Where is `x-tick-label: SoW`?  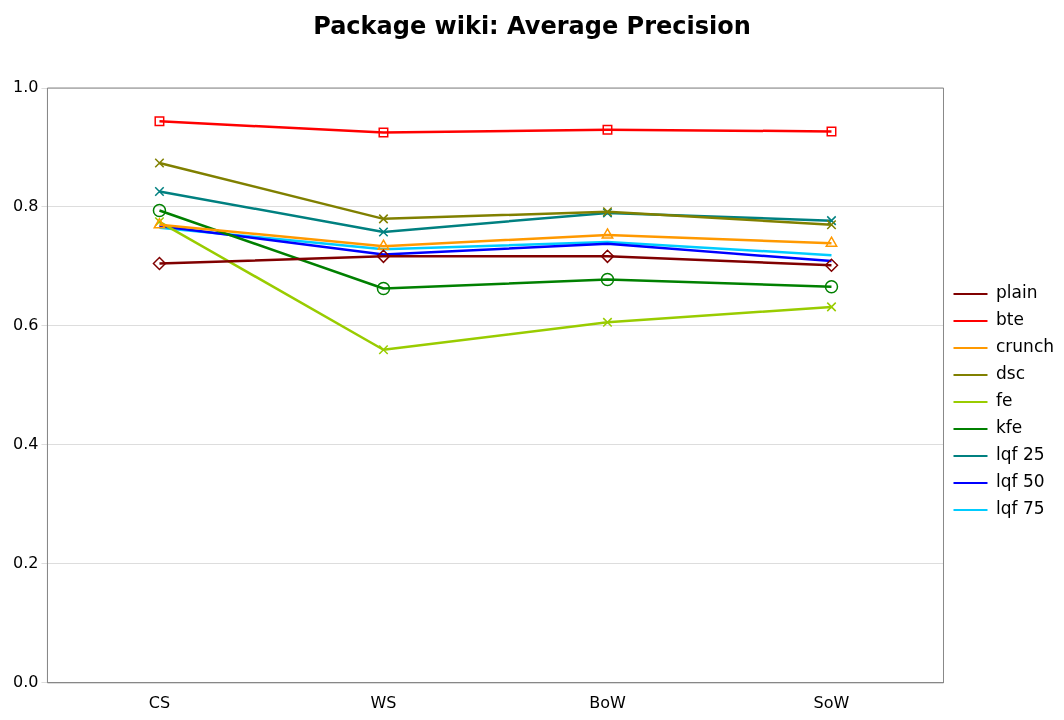 x-tick-label: SoW is located at coordinates (831, 702).